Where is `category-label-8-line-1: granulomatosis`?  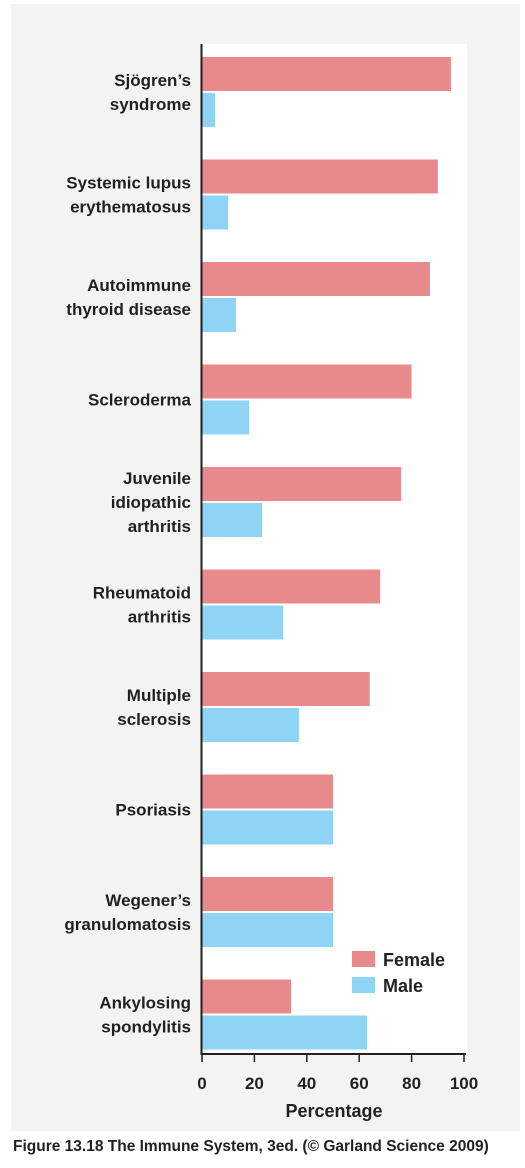
category-label-8-line-1: granulomatosis is located at coordinates (127, 924).